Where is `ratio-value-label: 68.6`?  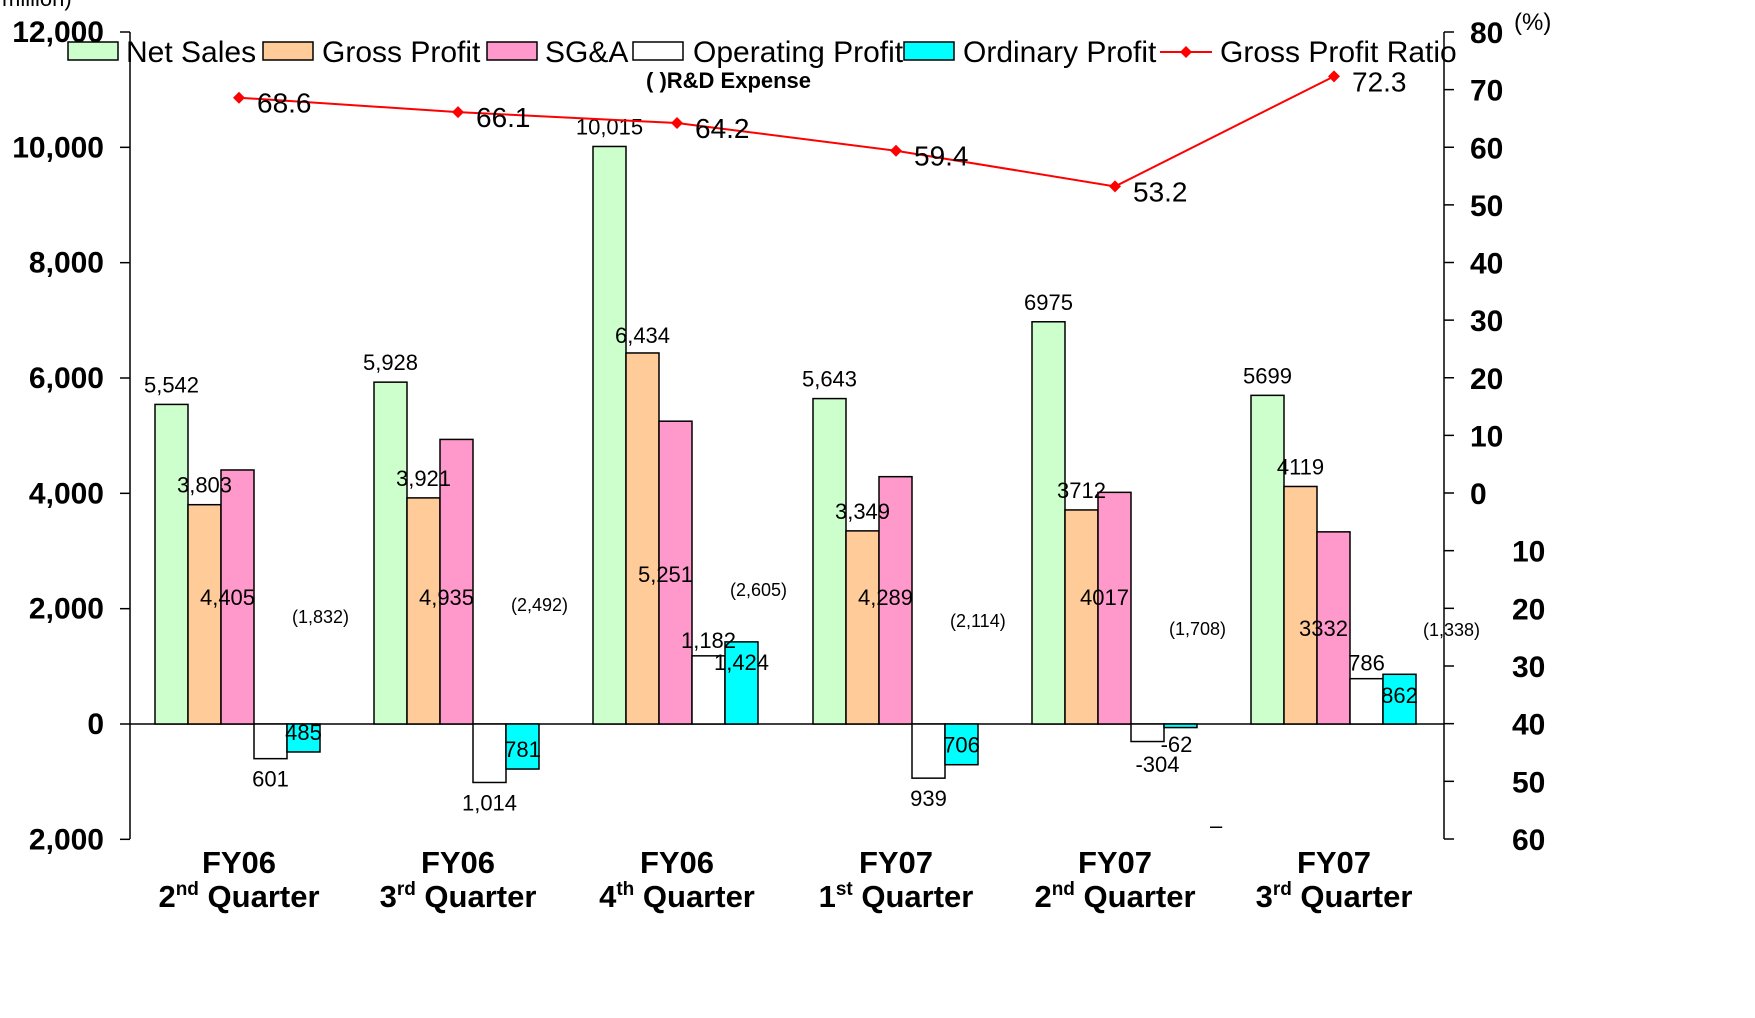
ratio-value-label: 68.6 is located at coordinates (284, 103).